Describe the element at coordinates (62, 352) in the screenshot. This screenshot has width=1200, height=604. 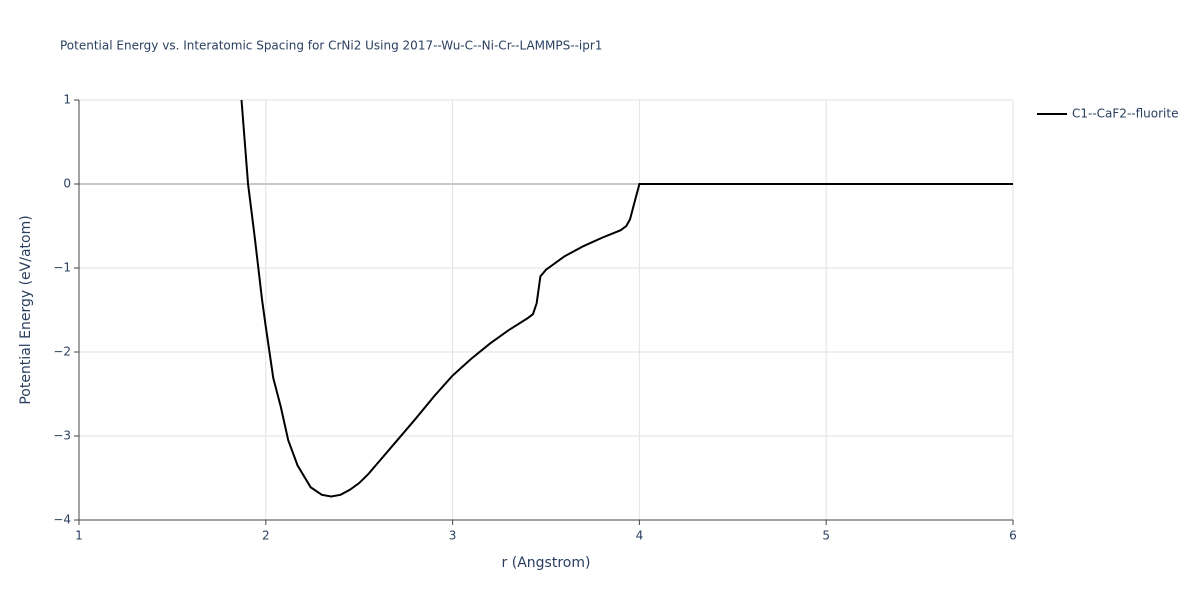
I see `y-tick-label: −2` at that location.